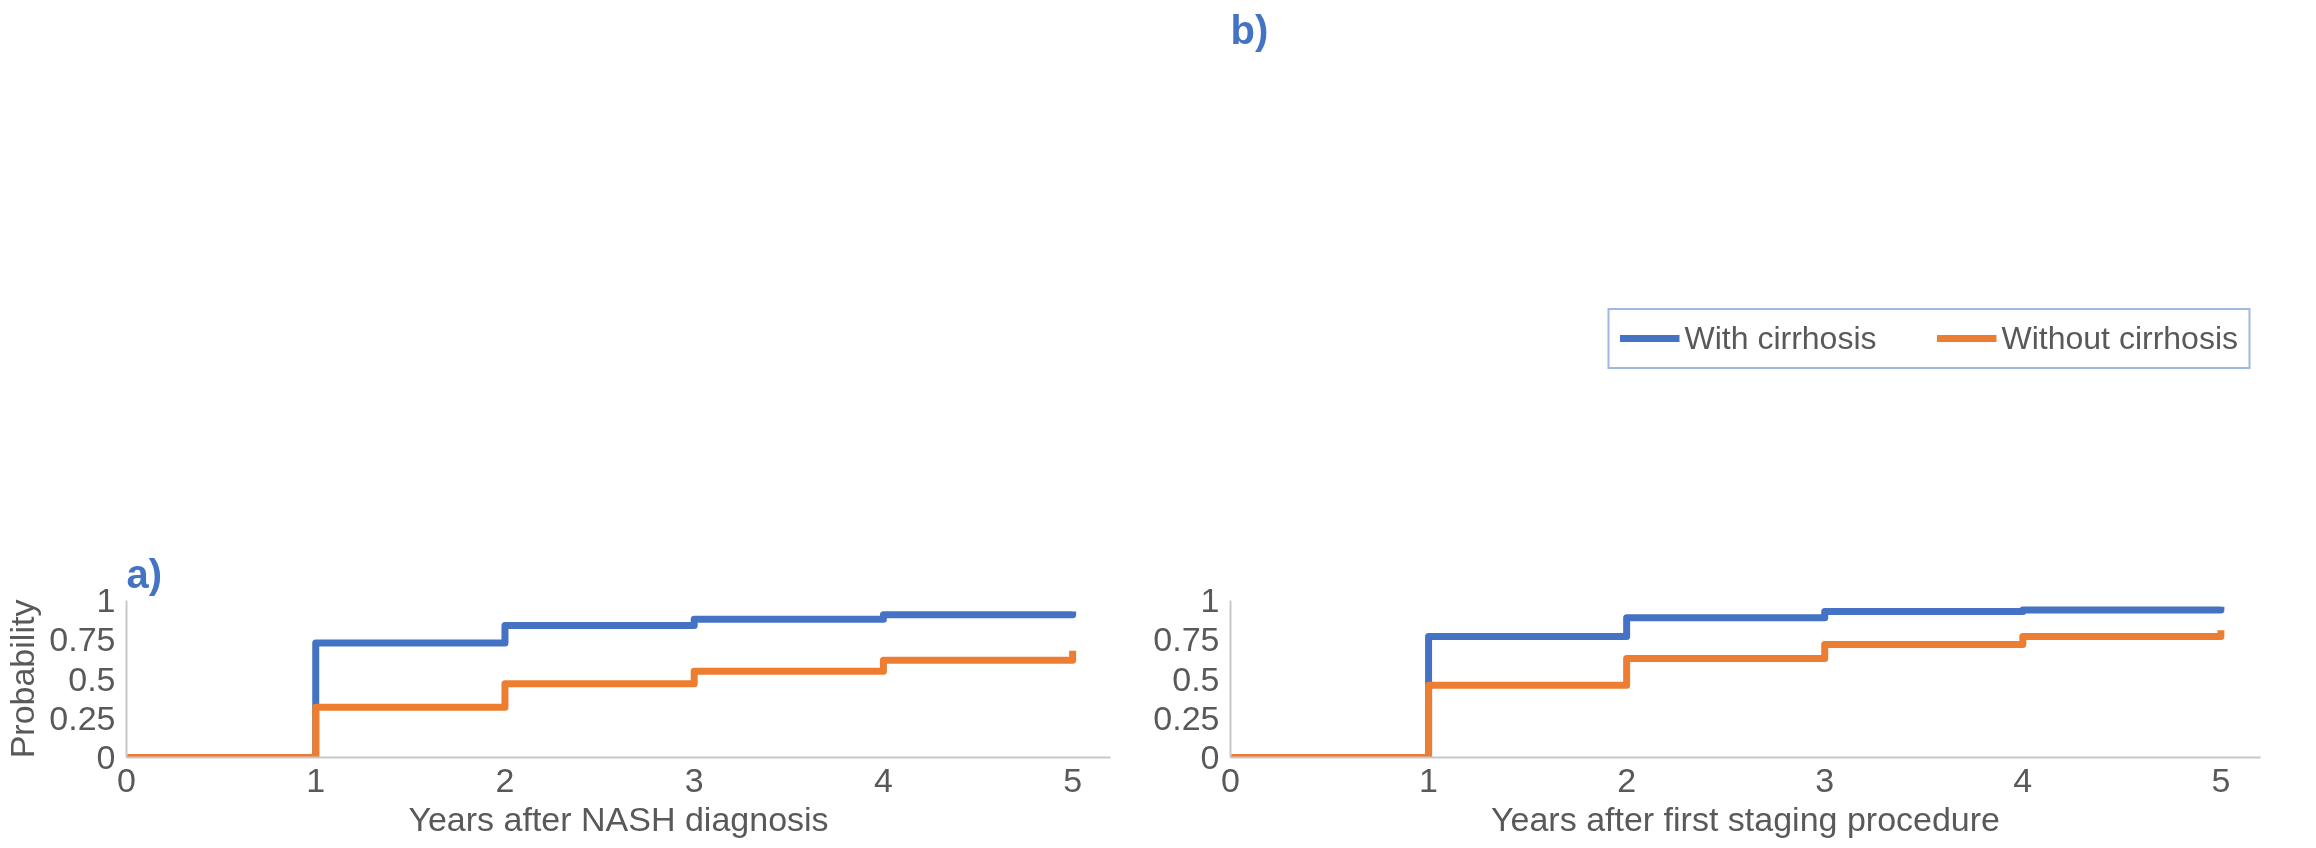 The image size is (2316, 848). Describe the element at coordinates (1249, 29) in the screenshot. I see `chart-title: b)` at that location.